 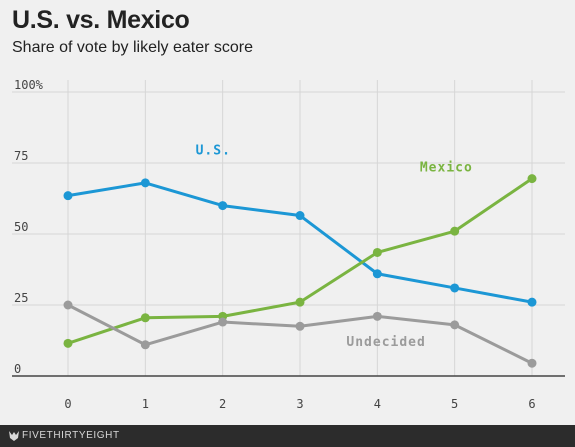 What do you see at coordinates (101, 20) in the screenshot?
I see `chart-title: U.S. vs. Mexico` at bounding box center [101, 20].